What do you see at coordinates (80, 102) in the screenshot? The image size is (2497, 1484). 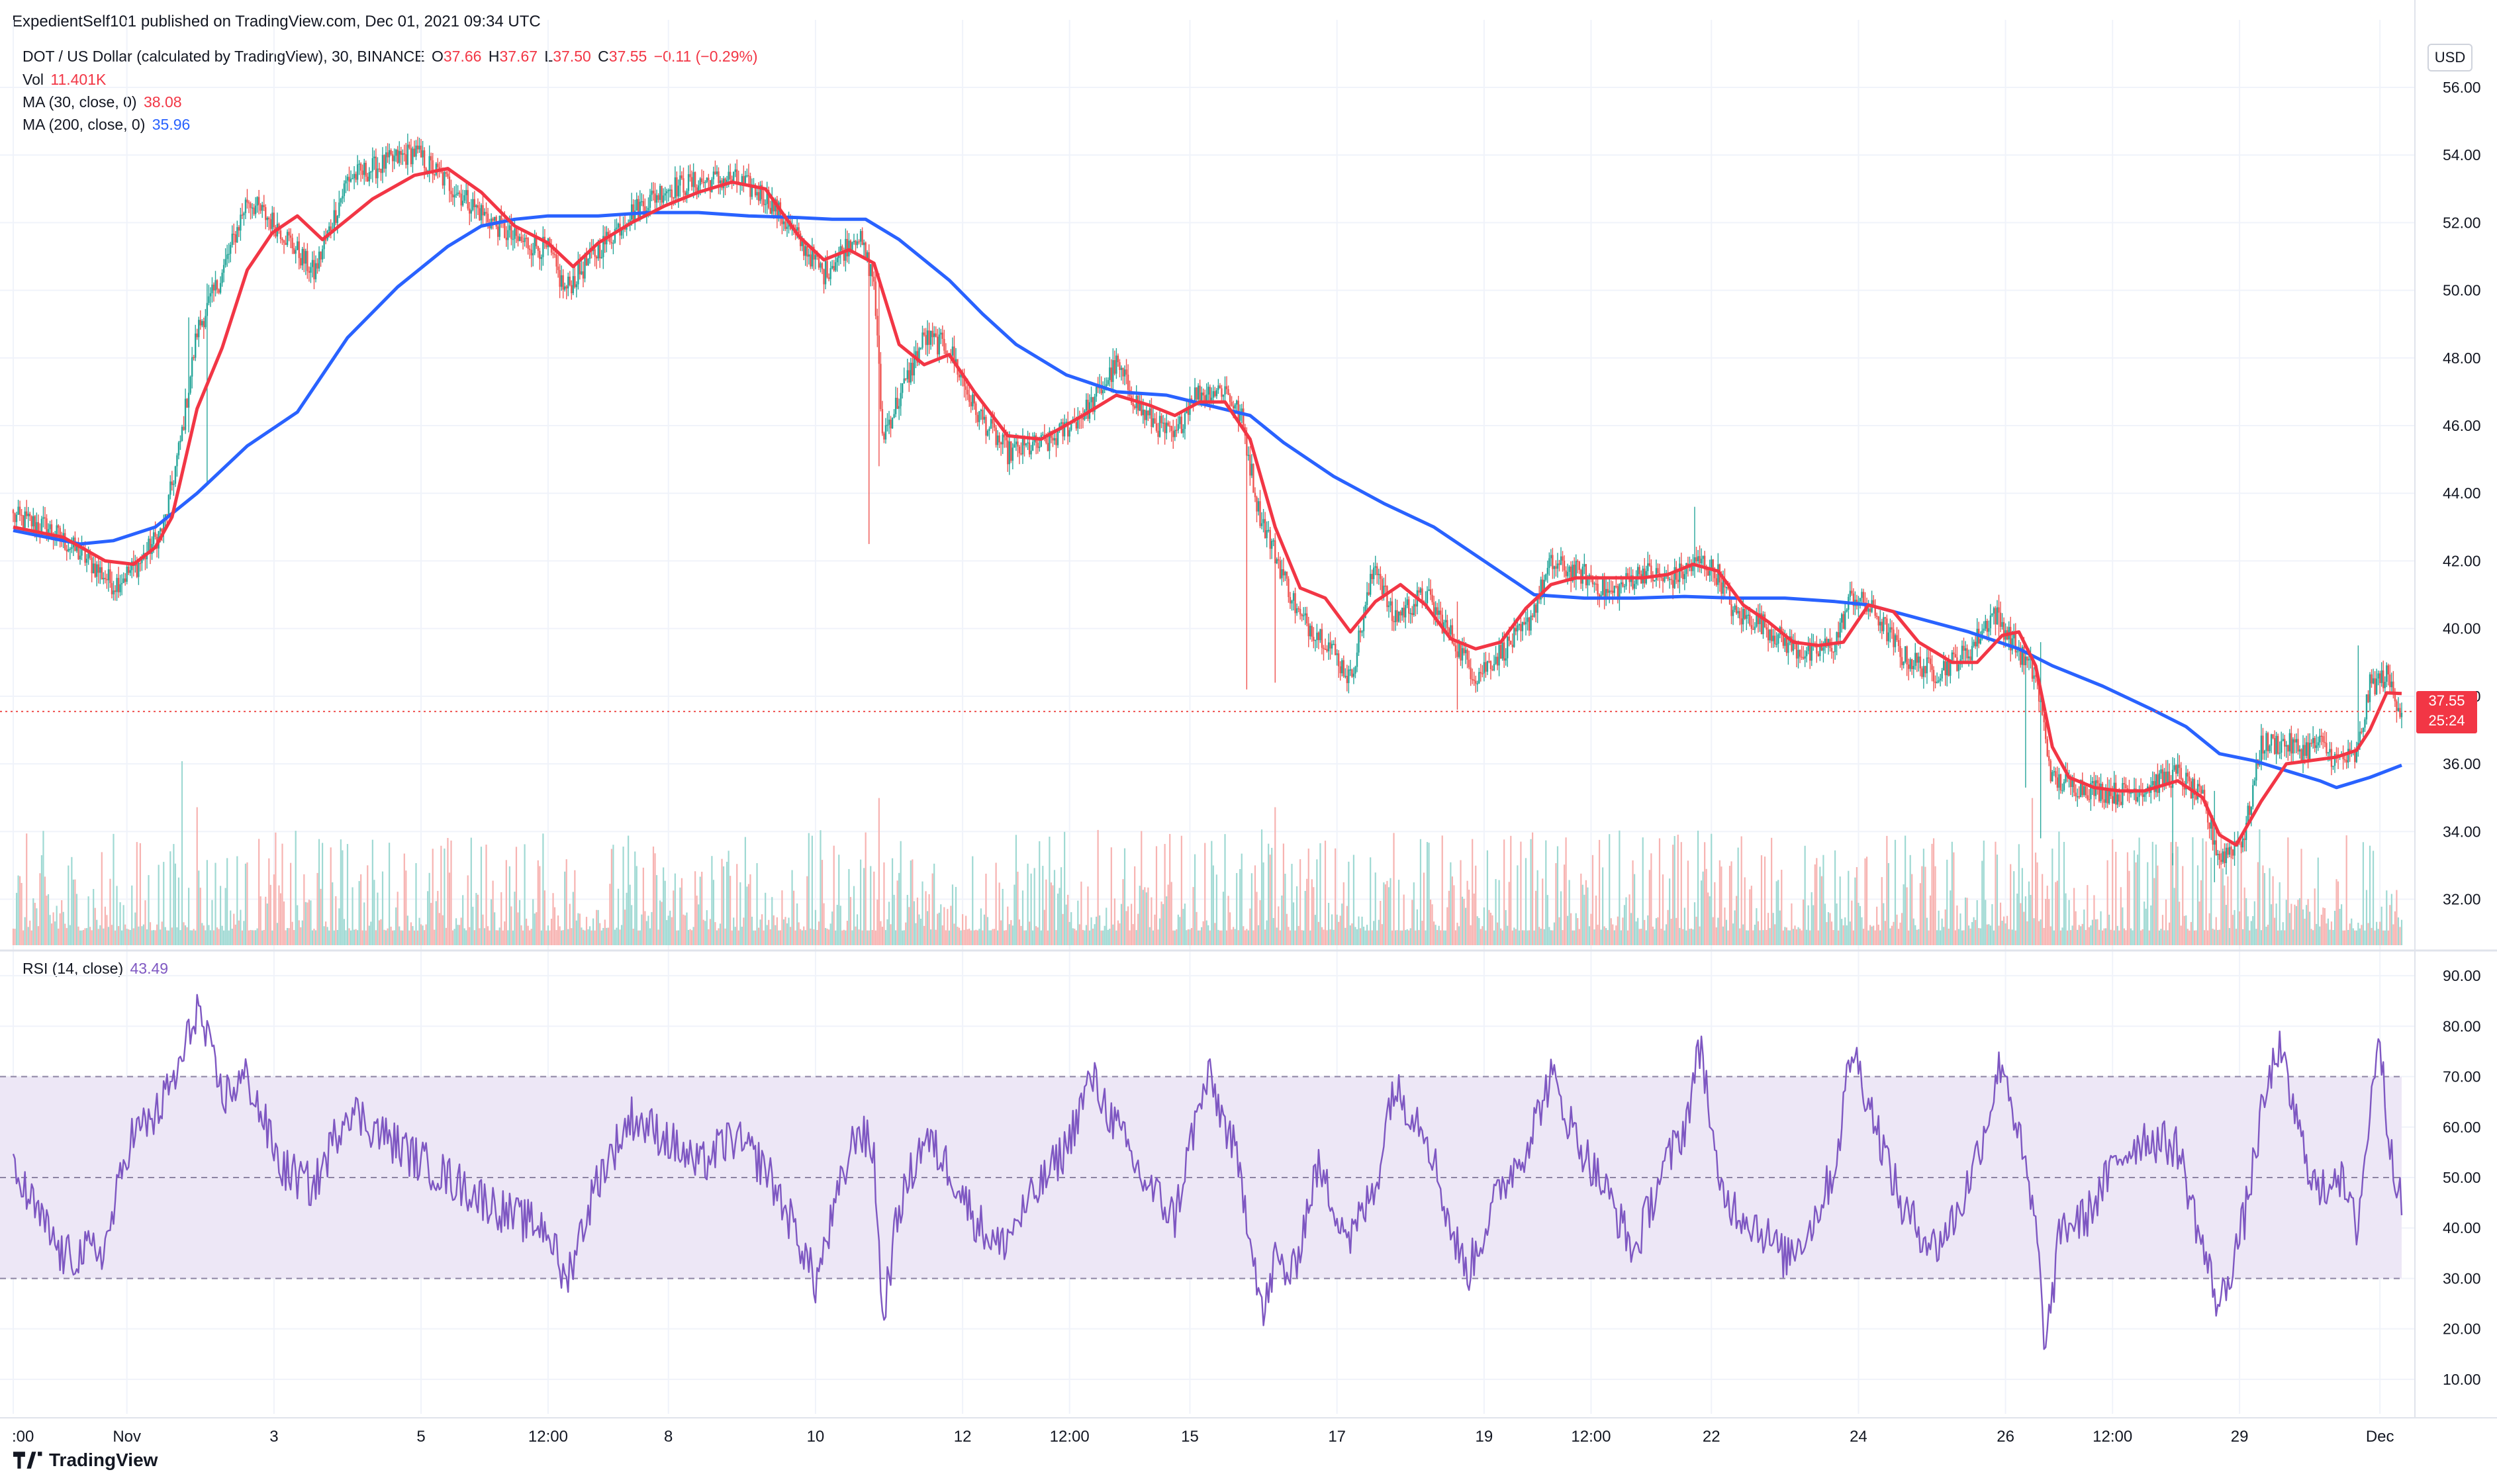 I see `ma30-label: MA (30, close, 0)` at bounding box center [80, 102].